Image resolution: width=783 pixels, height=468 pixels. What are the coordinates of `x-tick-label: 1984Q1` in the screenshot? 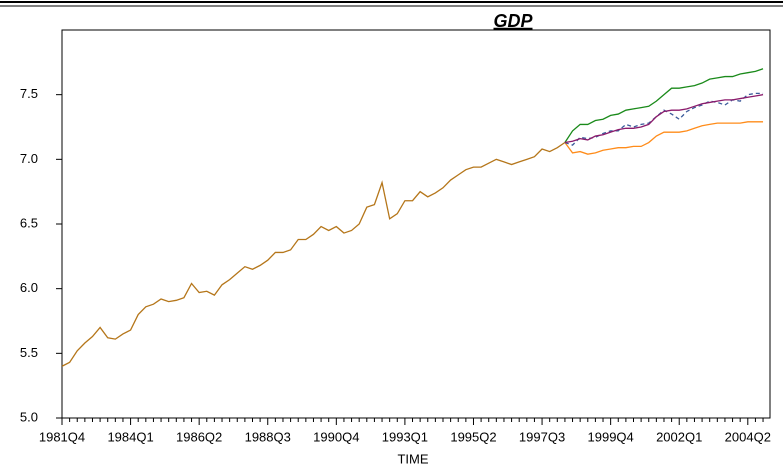 It's located at (130, 436).